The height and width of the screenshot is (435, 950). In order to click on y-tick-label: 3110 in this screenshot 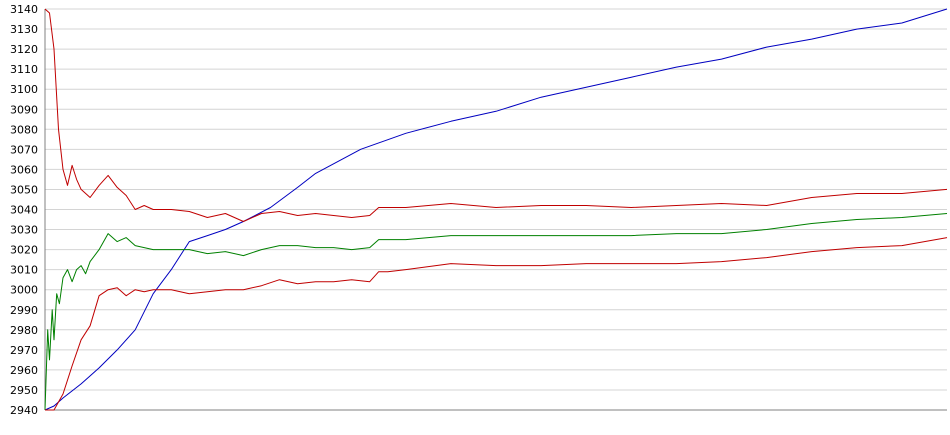, I will do `click(24, 69)`.